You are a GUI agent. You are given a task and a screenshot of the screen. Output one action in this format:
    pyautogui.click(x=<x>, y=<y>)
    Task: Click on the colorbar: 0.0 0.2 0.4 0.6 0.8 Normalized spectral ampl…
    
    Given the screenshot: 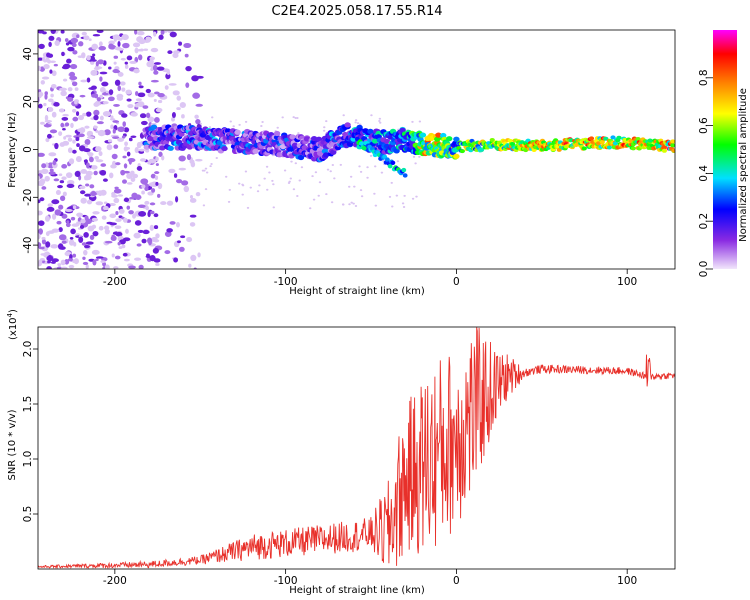 What is the action you would take?
    pyautogui.click(x=723, y=153)
    